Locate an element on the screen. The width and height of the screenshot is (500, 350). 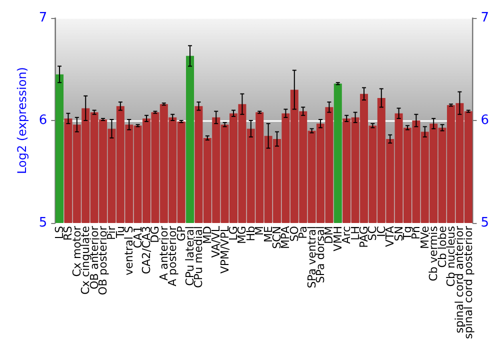
y2-tick-label: 5 is located at coordinates (485, 223).